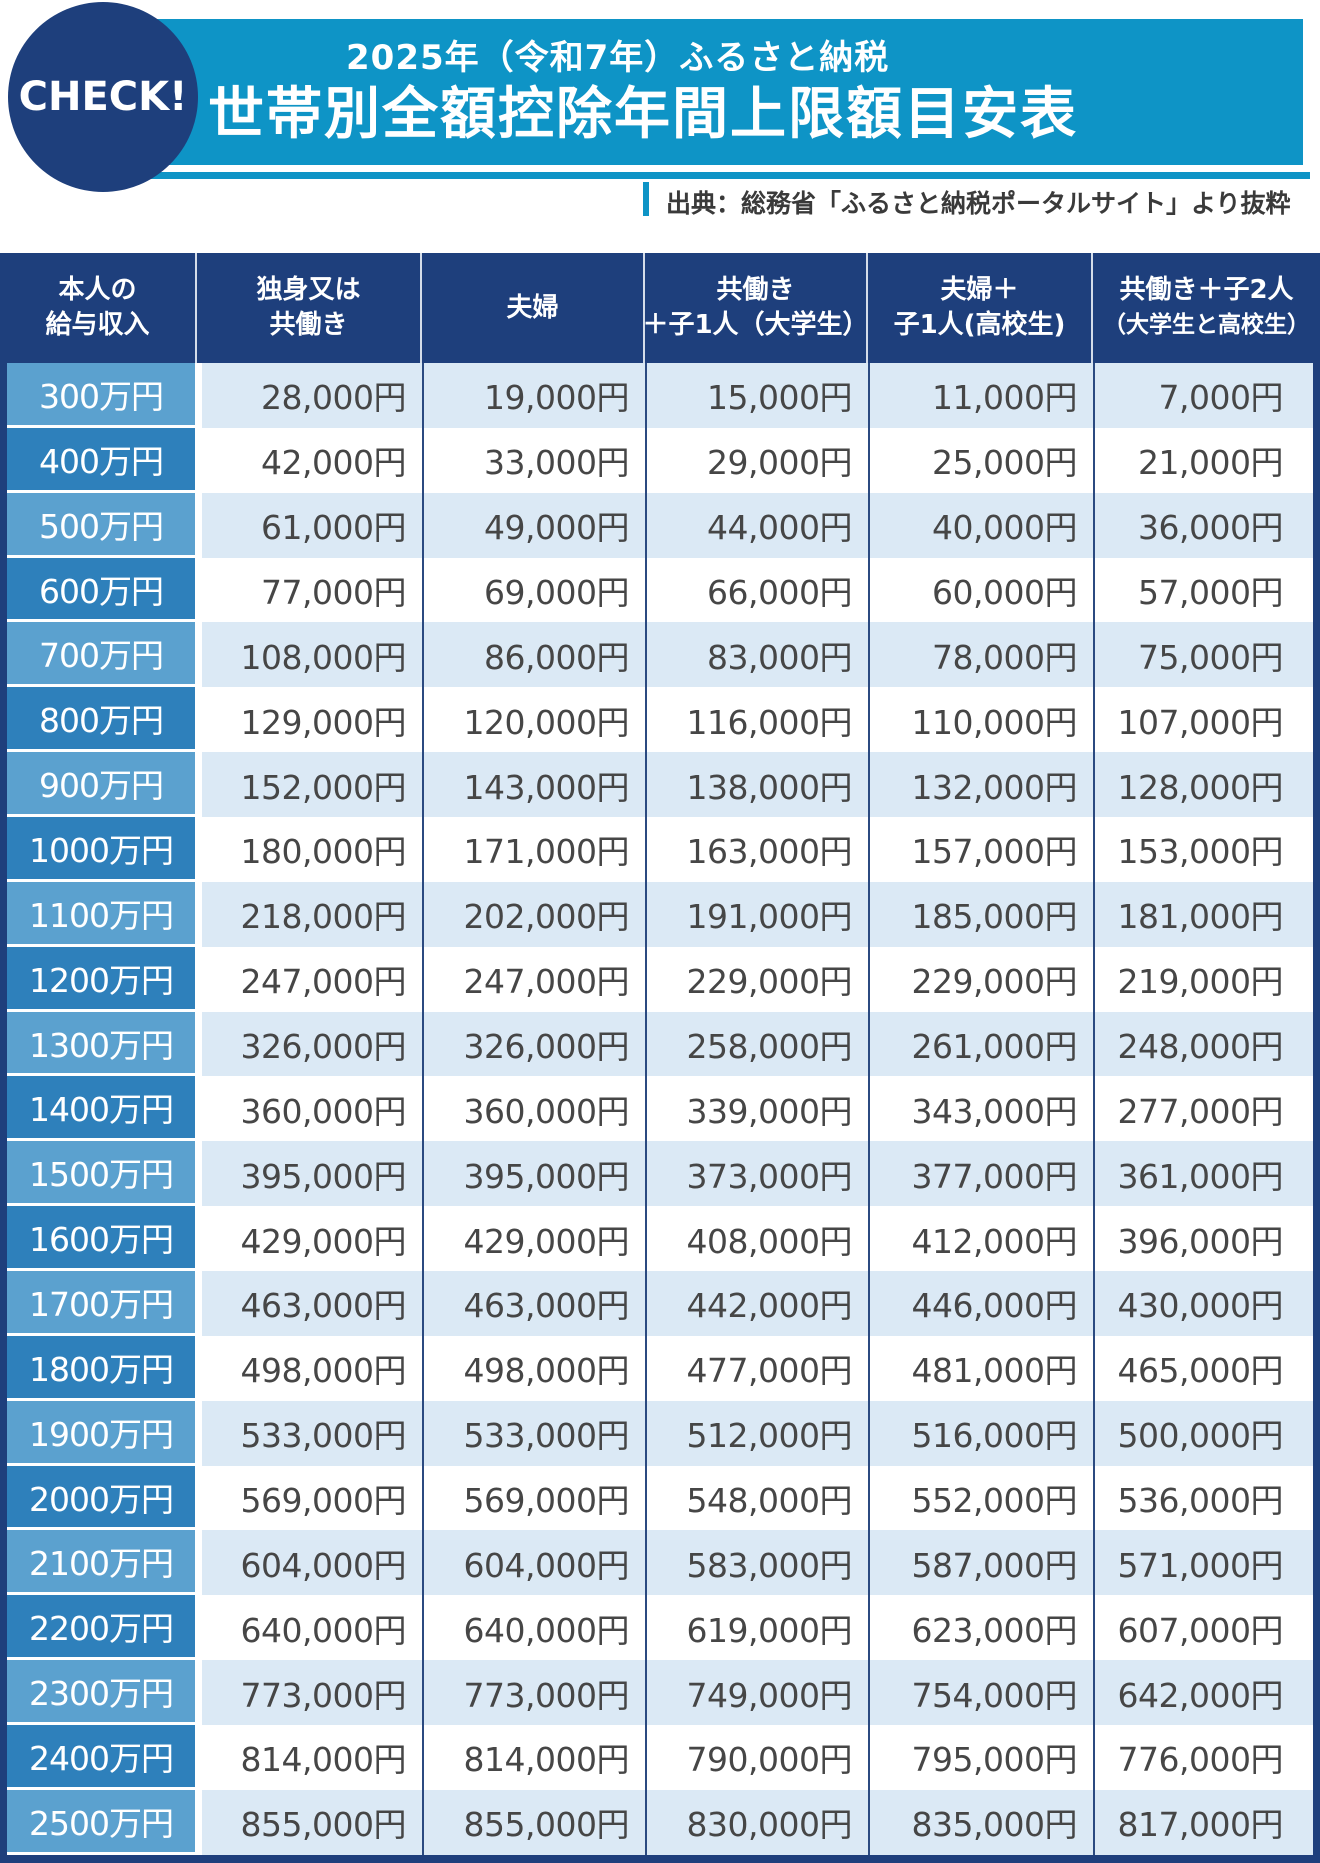 This screenshot has height=1863, width=1320. What do you see at coordinates (1203, 1433) in the screenshot?
I see `limit-value-cell: 500,000円` at bounding box center [1203, 1433].